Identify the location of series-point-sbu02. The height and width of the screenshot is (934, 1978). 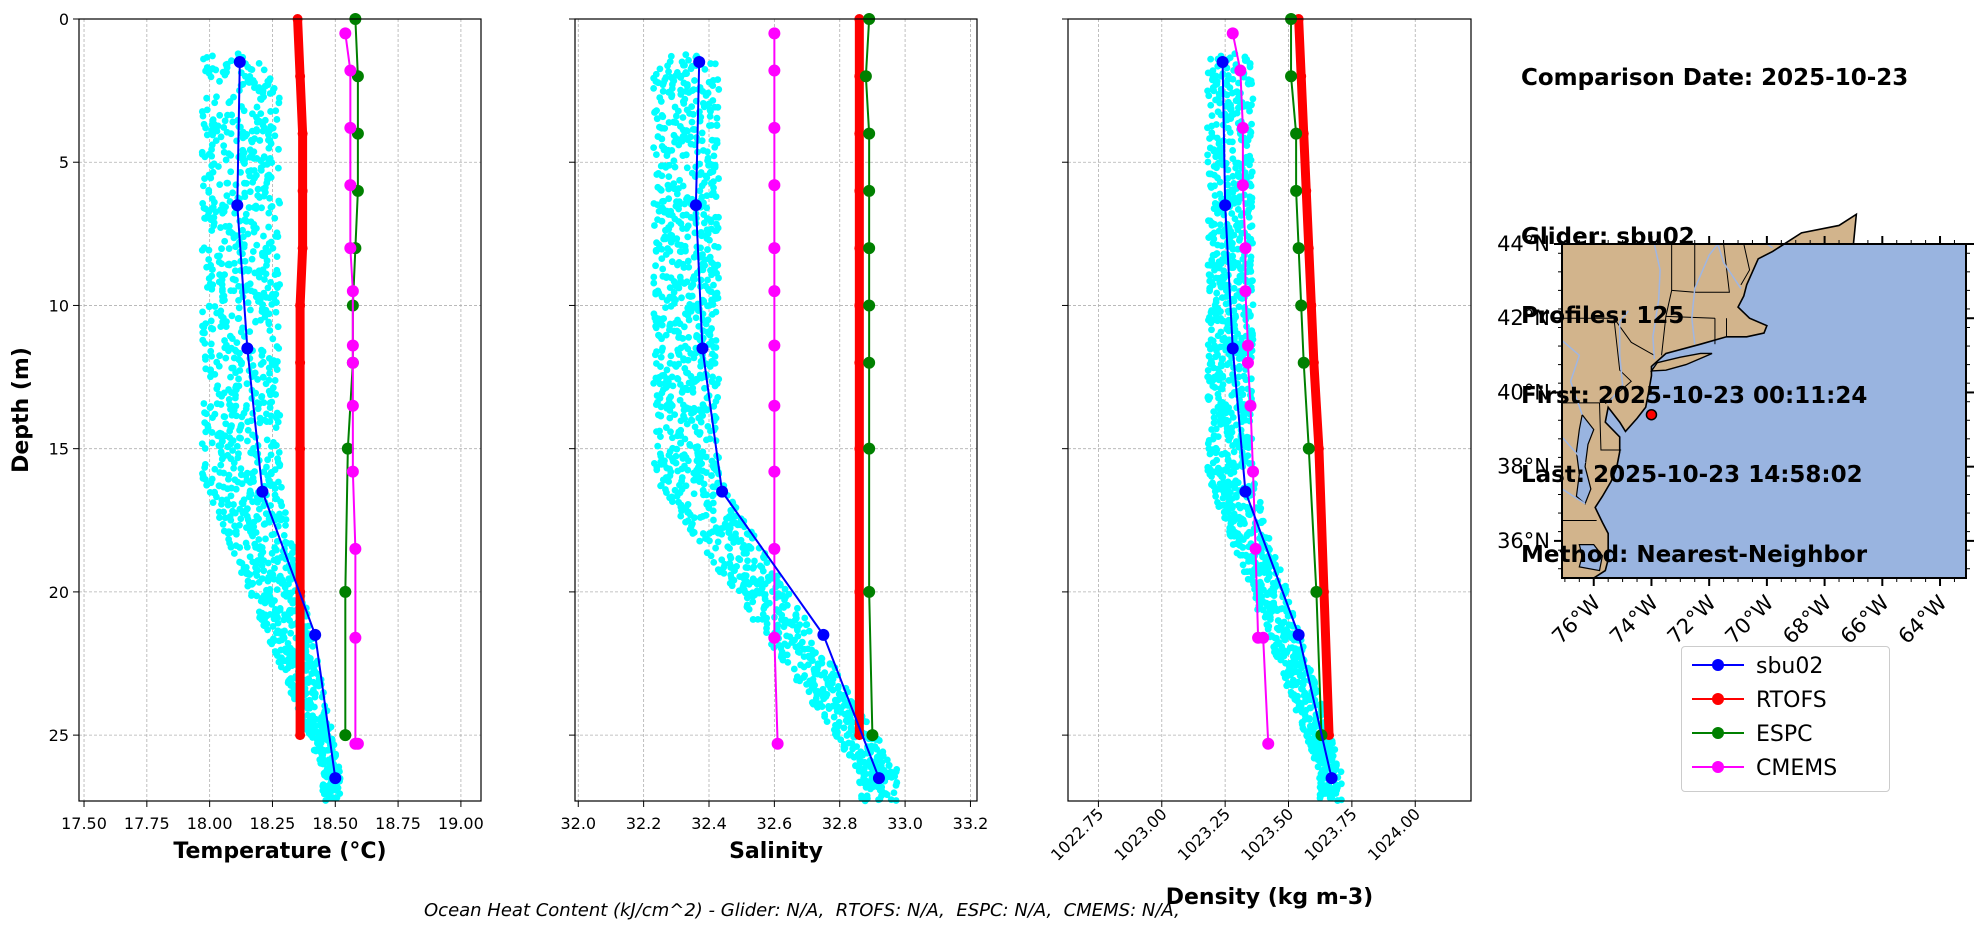
(1331, 778).